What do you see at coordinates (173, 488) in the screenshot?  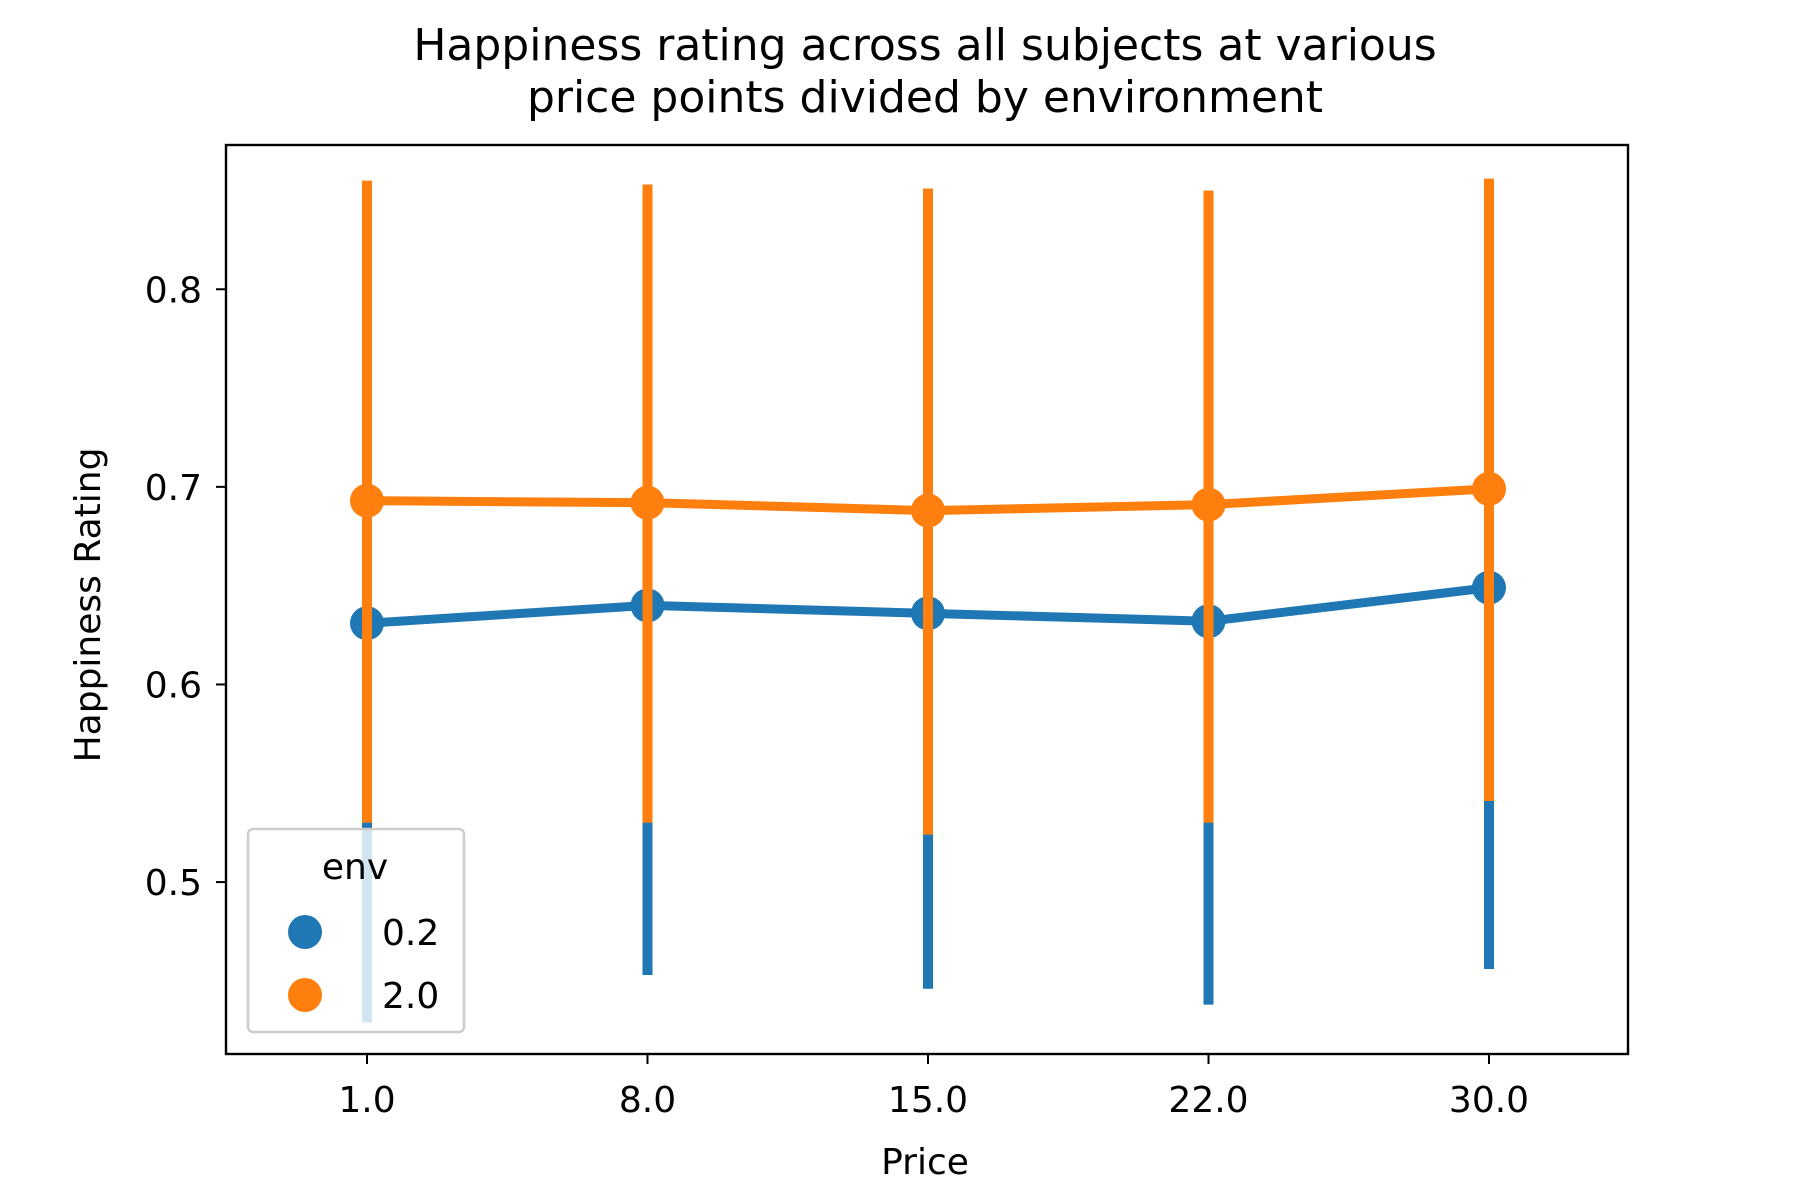 I see `y-tick-label-2: 0.7` at bounding box center [173, 488].